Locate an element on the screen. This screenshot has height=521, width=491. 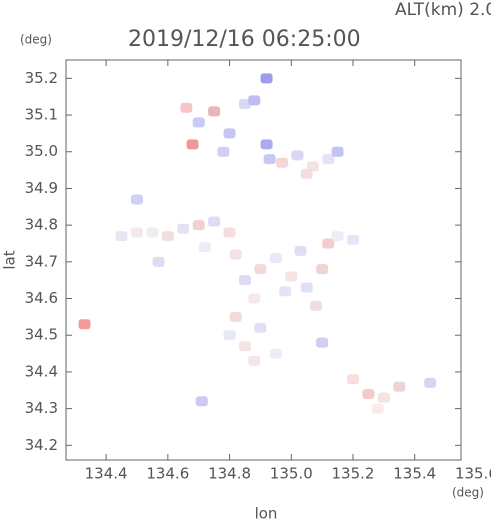
x-tick-label: 135.2 is located at coordinates (353, 474).